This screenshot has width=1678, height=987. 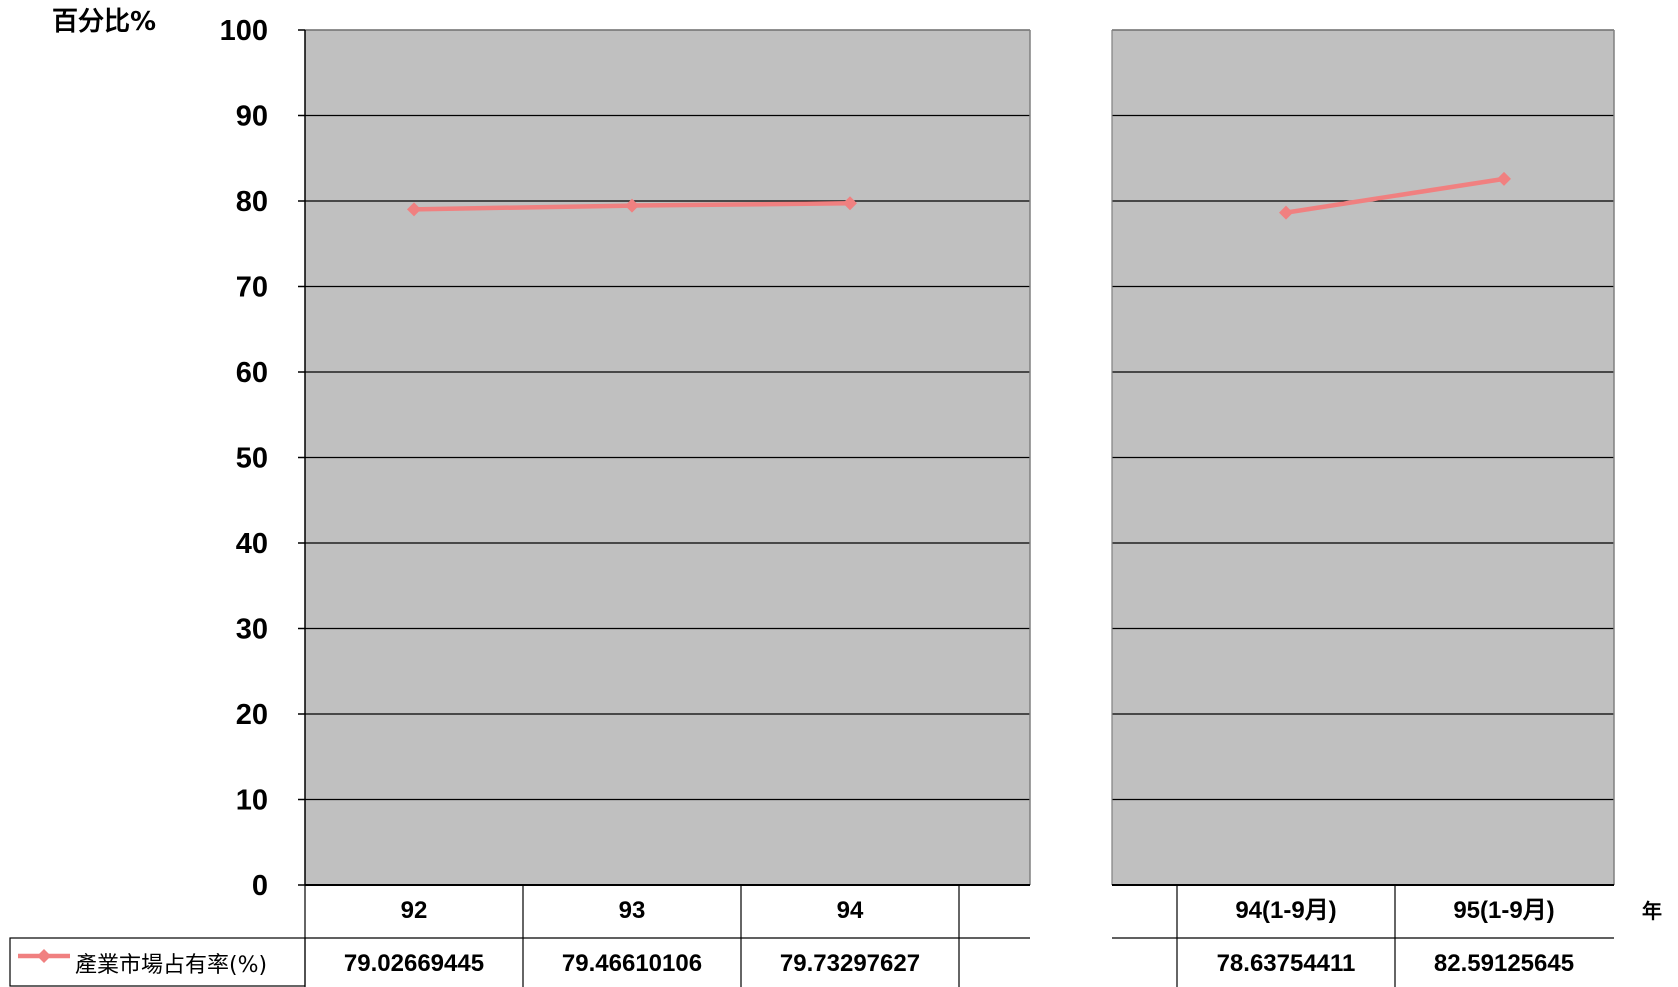 I want to click on category-label-1-2: 94, so click(x=850, y=910).